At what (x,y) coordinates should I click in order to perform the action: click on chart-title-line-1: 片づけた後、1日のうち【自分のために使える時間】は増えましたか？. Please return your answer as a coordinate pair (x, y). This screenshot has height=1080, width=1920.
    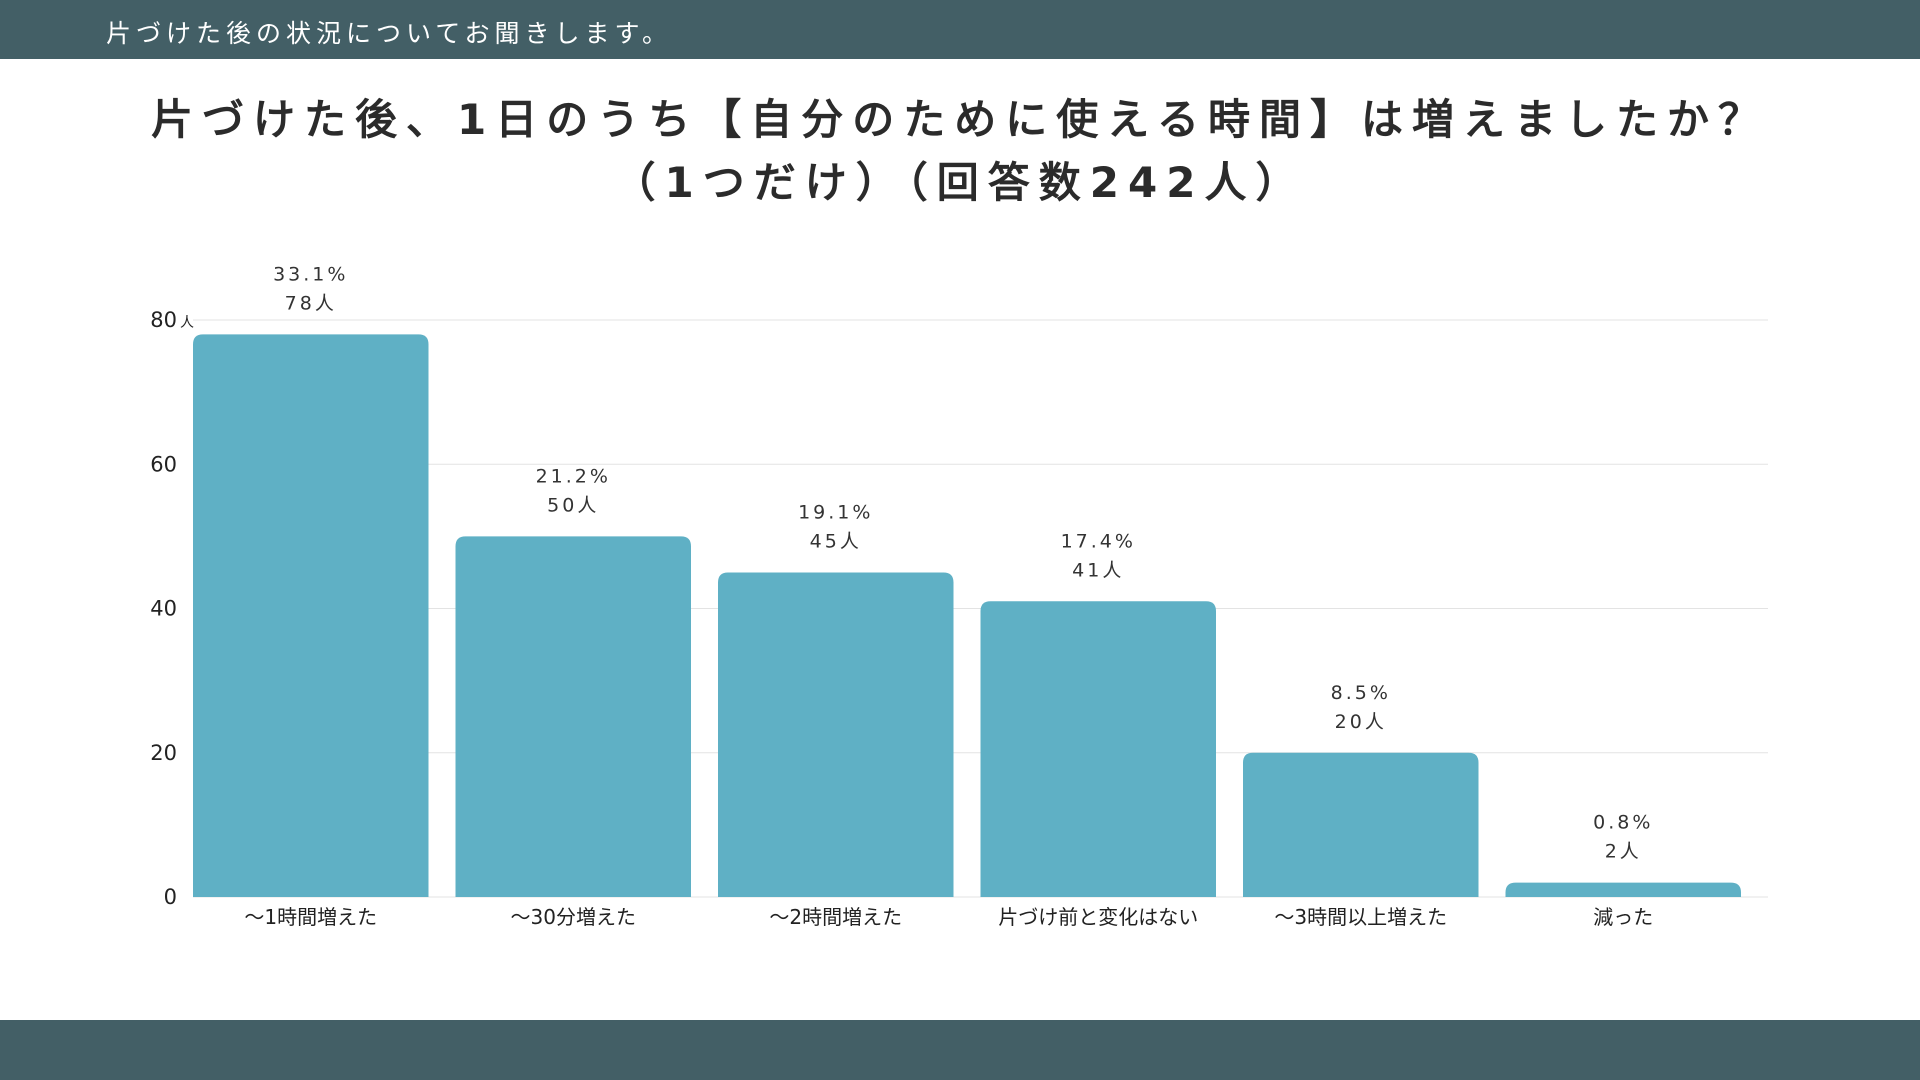
    Looking at the image, I should click on (960, 119).